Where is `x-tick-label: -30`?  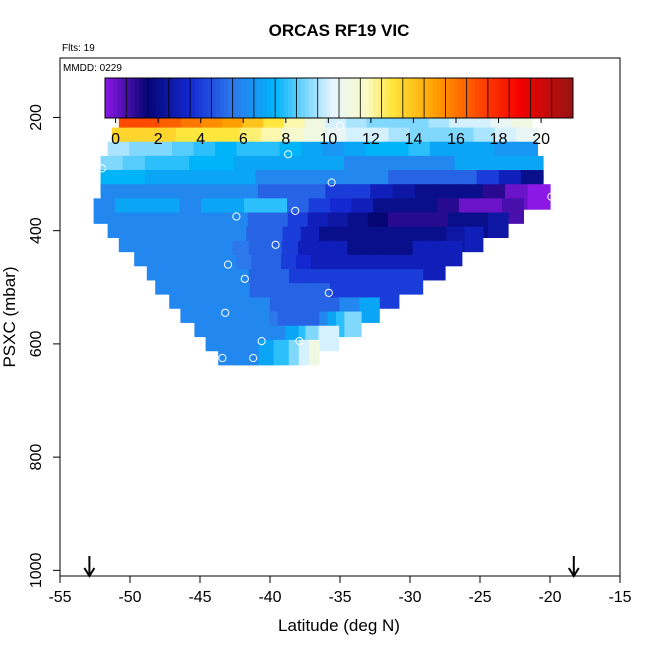
x-tick-label: -30 is located at coordinates (409, 597).